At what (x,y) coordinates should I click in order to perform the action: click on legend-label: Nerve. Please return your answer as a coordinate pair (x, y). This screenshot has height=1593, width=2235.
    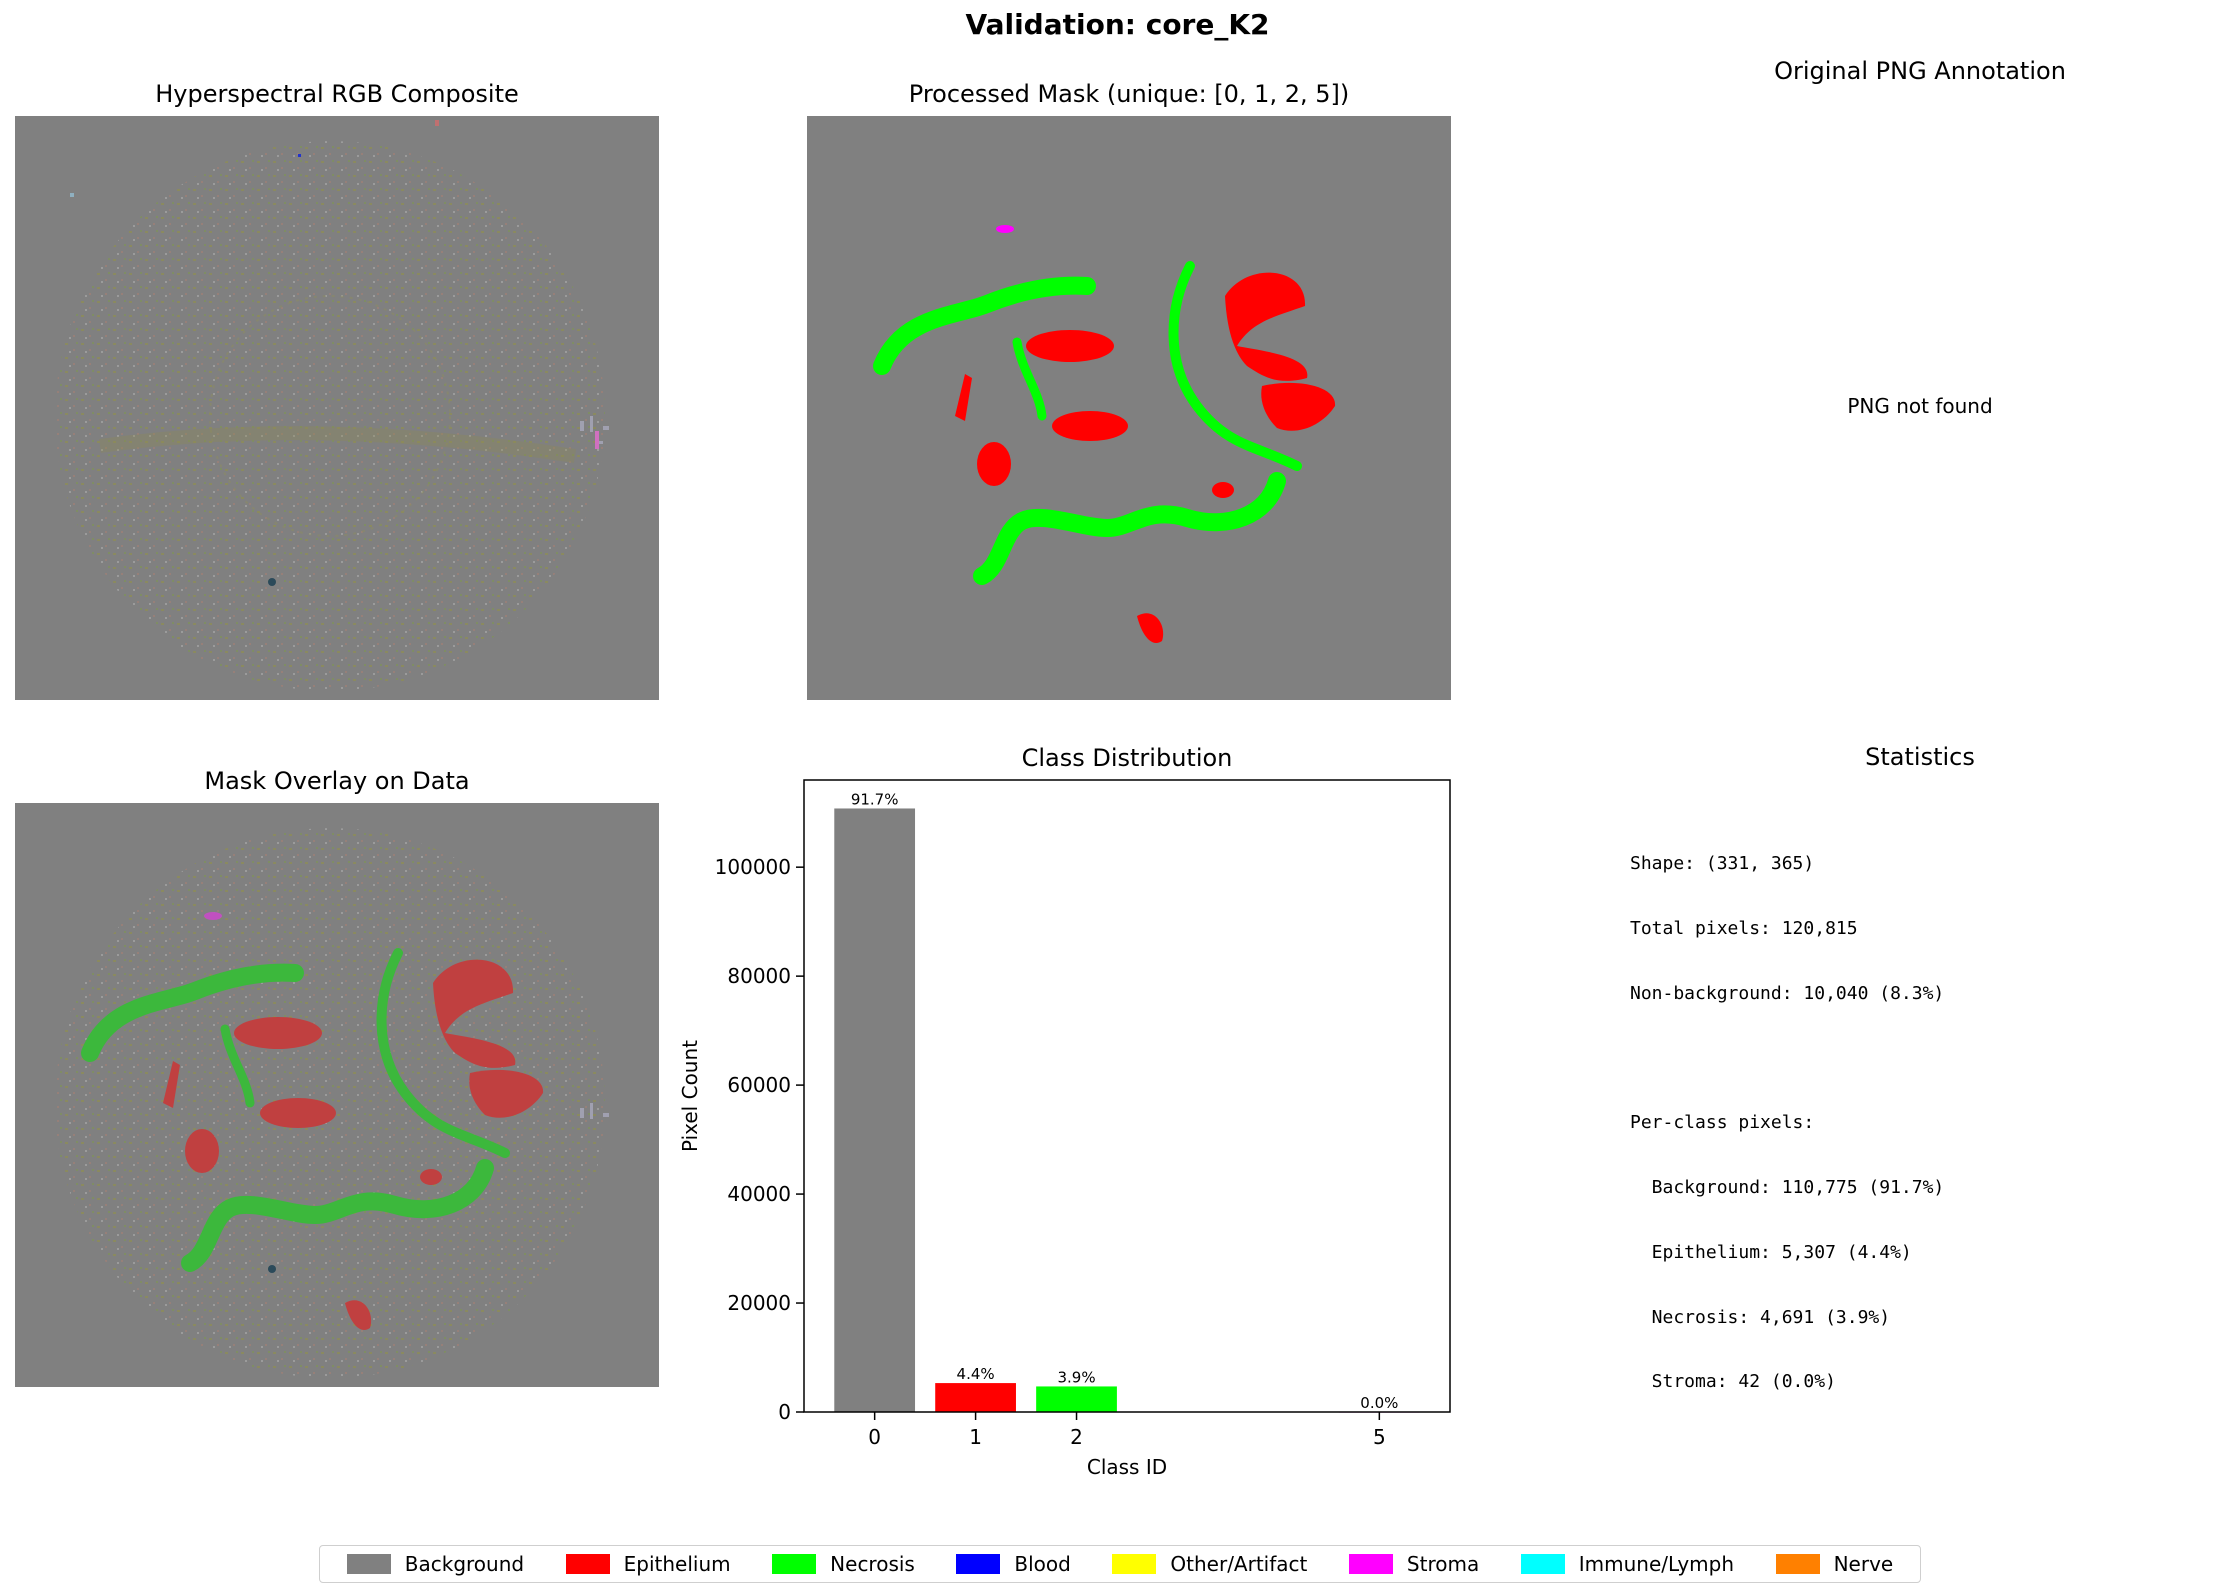
    Looking at the image, I should click on (1863, 1564).